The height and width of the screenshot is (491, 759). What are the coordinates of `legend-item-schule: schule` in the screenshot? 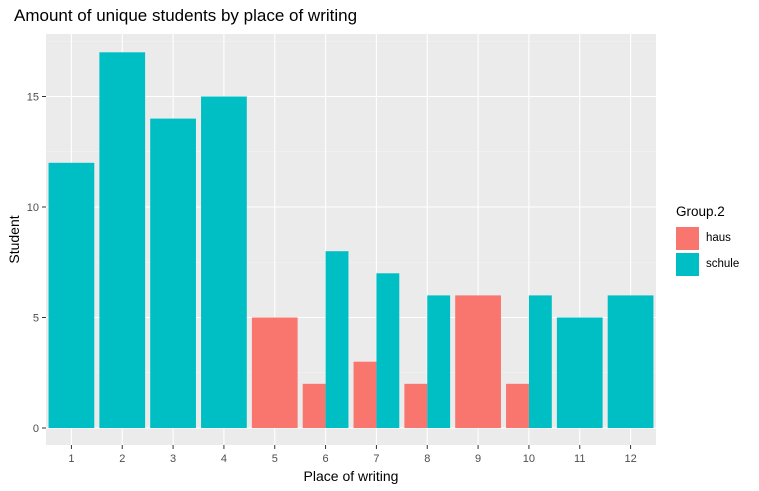 It's located at (707, 264).